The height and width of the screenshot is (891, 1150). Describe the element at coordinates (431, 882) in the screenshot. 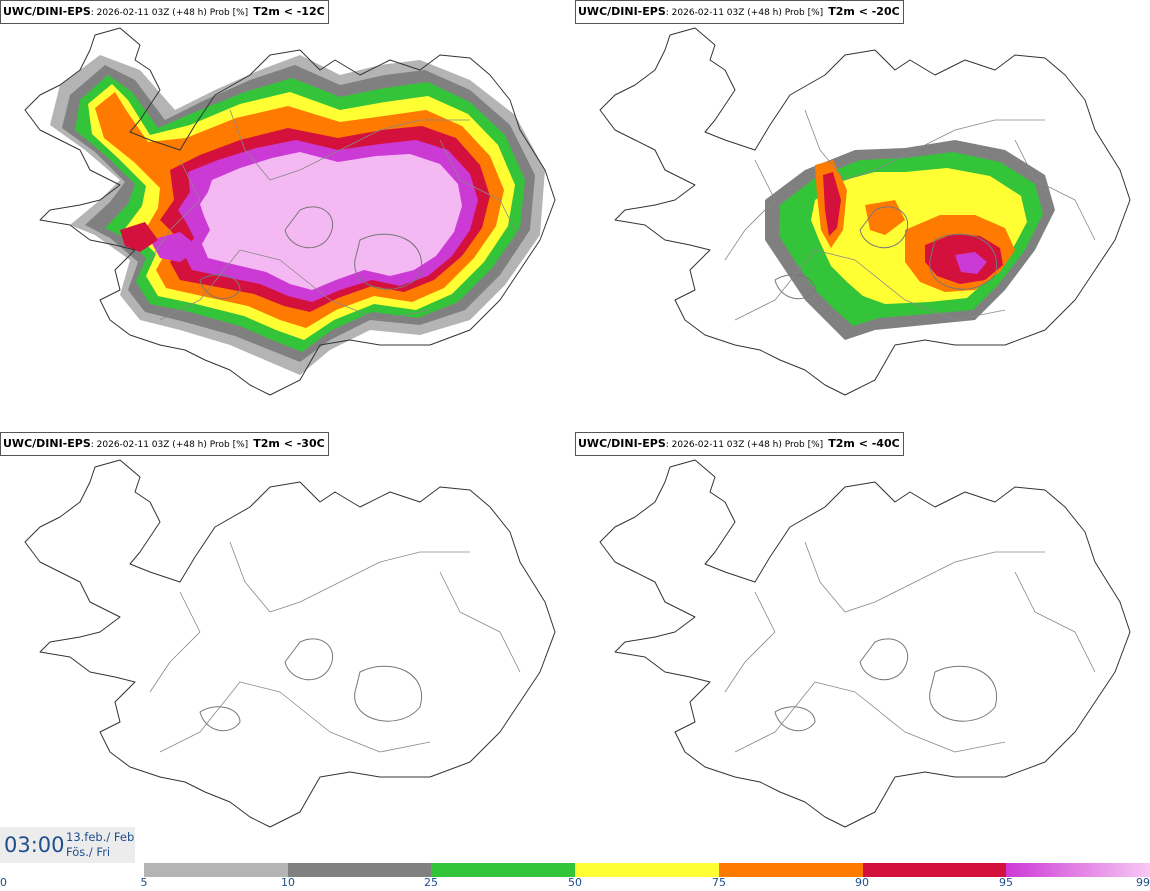

I see `colorbar-tick-label: 25` at that location.